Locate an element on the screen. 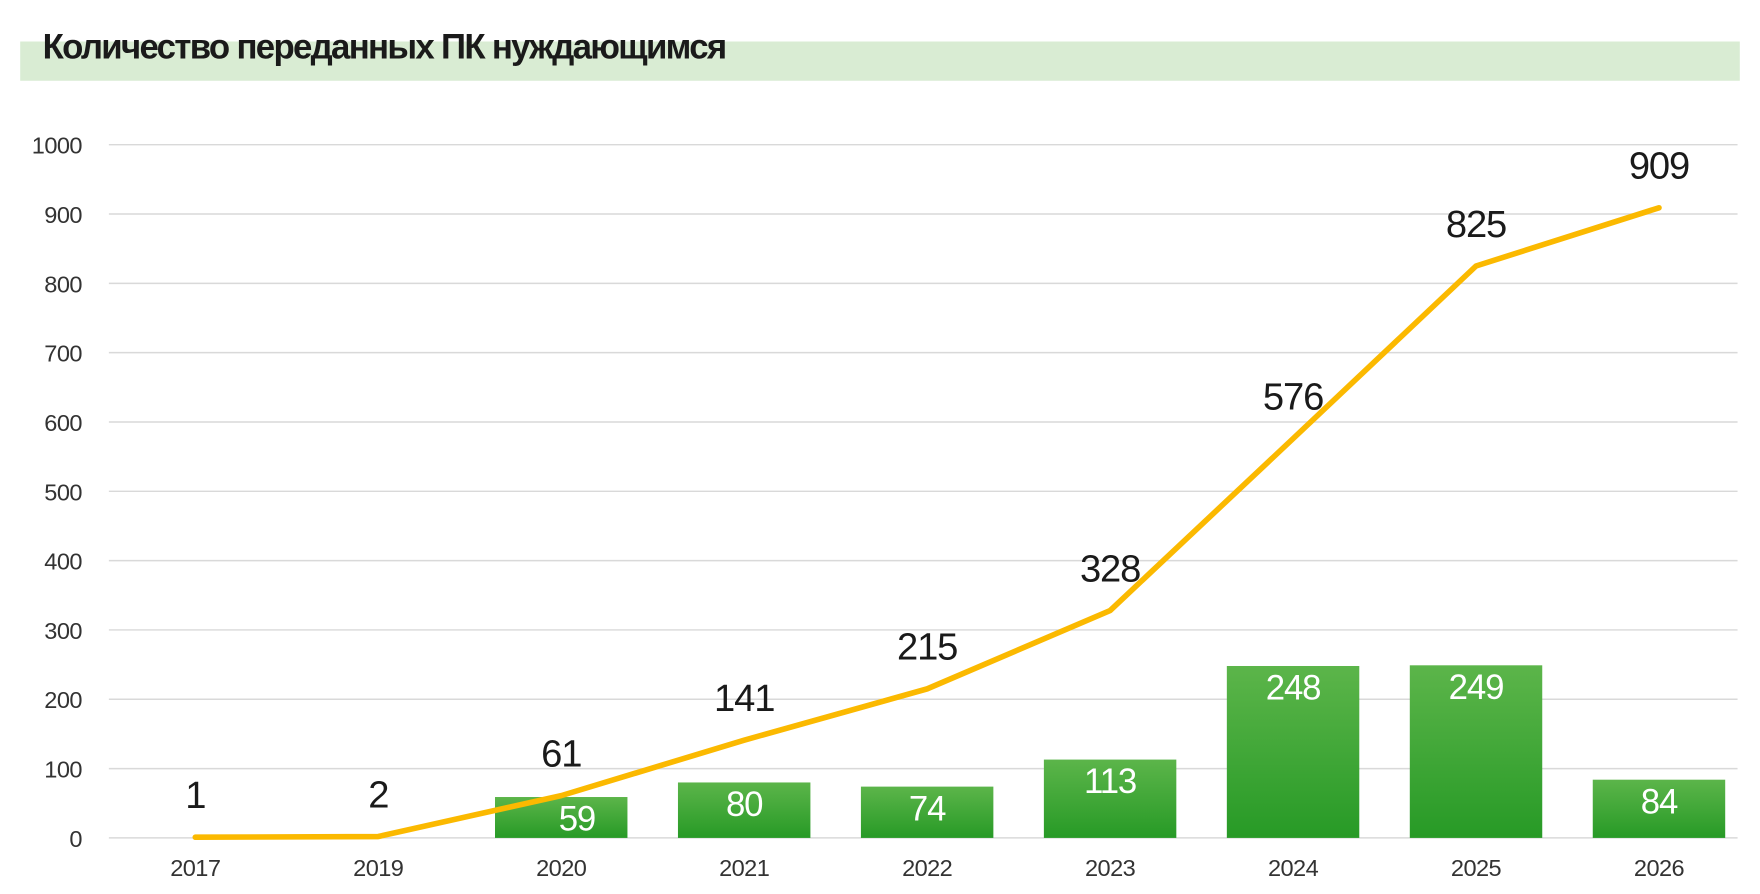 The image size is (1760, 894). y-tick-label: 800 is located at coordinates (63, 284).